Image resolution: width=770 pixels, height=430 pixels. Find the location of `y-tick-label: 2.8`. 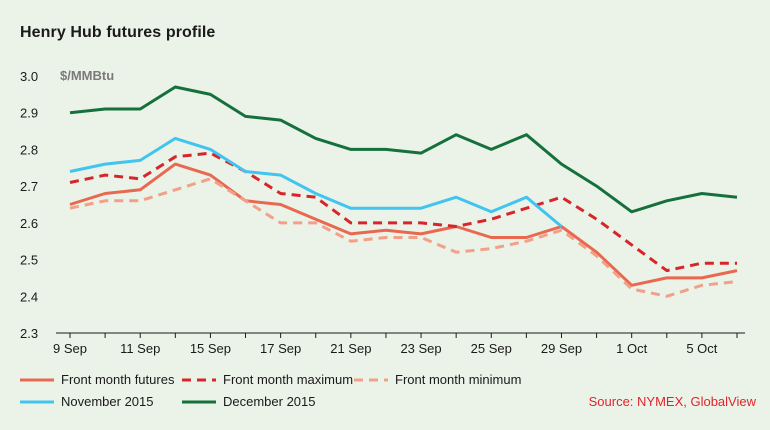

y-tick-label: 2.8 is located at coordinates (29, 149).